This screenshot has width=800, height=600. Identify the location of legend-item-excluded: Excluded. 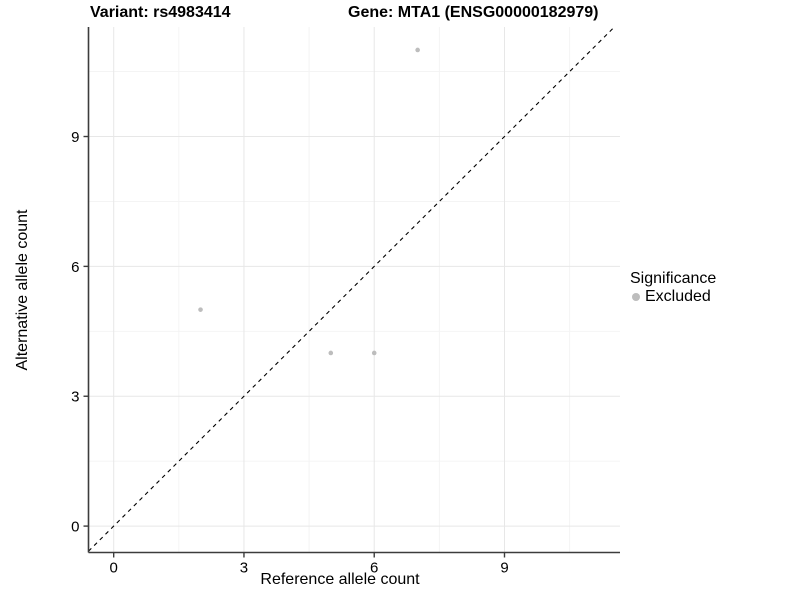
(712, 296).